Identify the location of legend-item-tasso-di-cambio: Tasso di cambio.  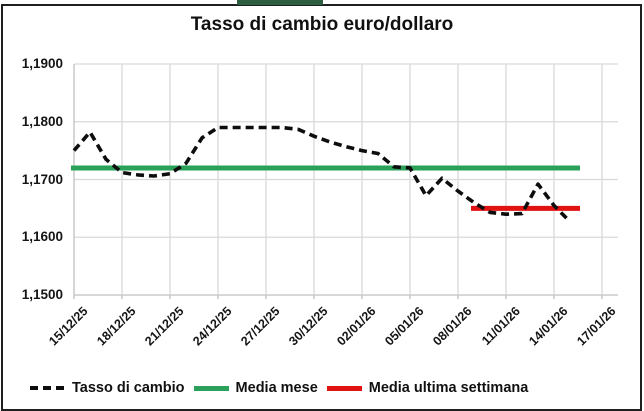
(107, 388).